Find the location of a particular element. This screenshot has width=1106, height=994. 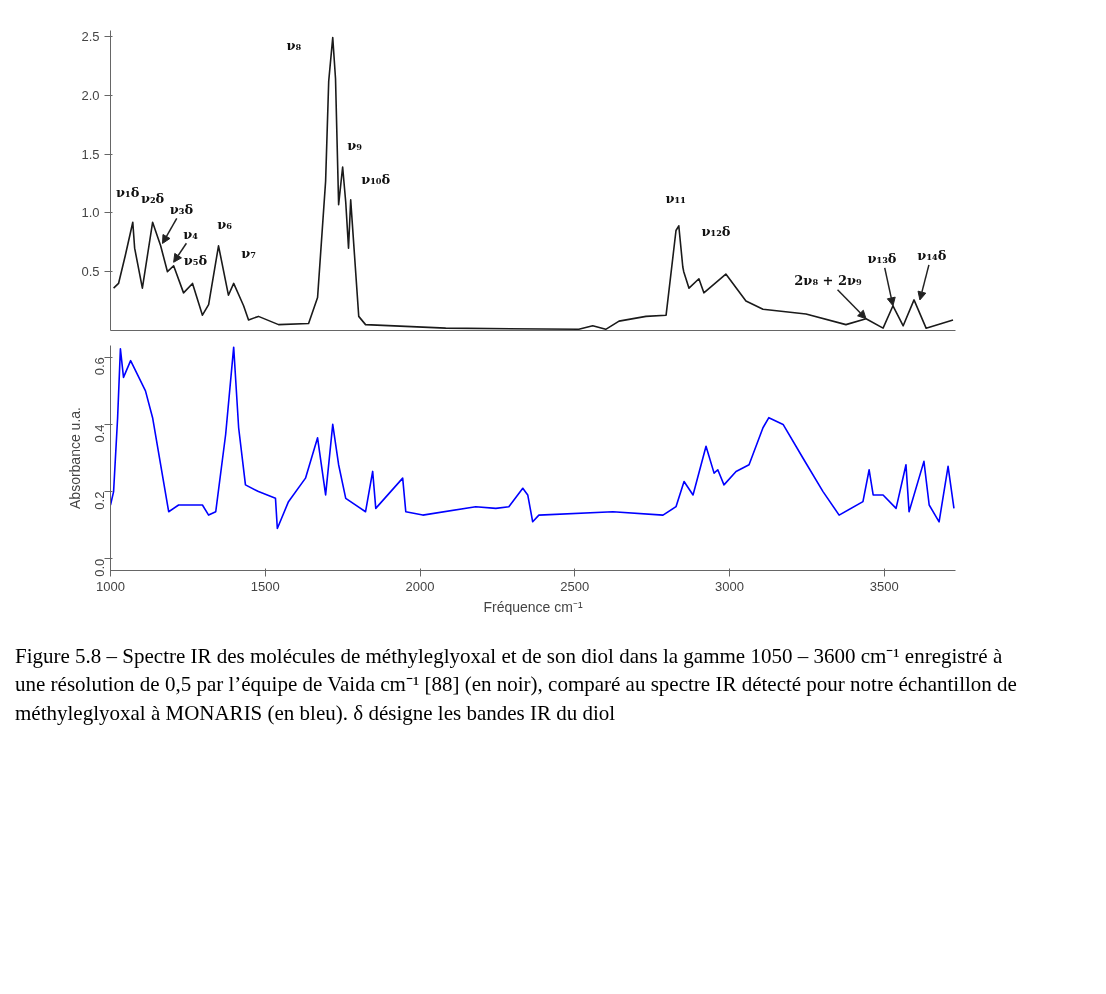

annotation: ν₁₀δ is located at coordinates (376, 179).